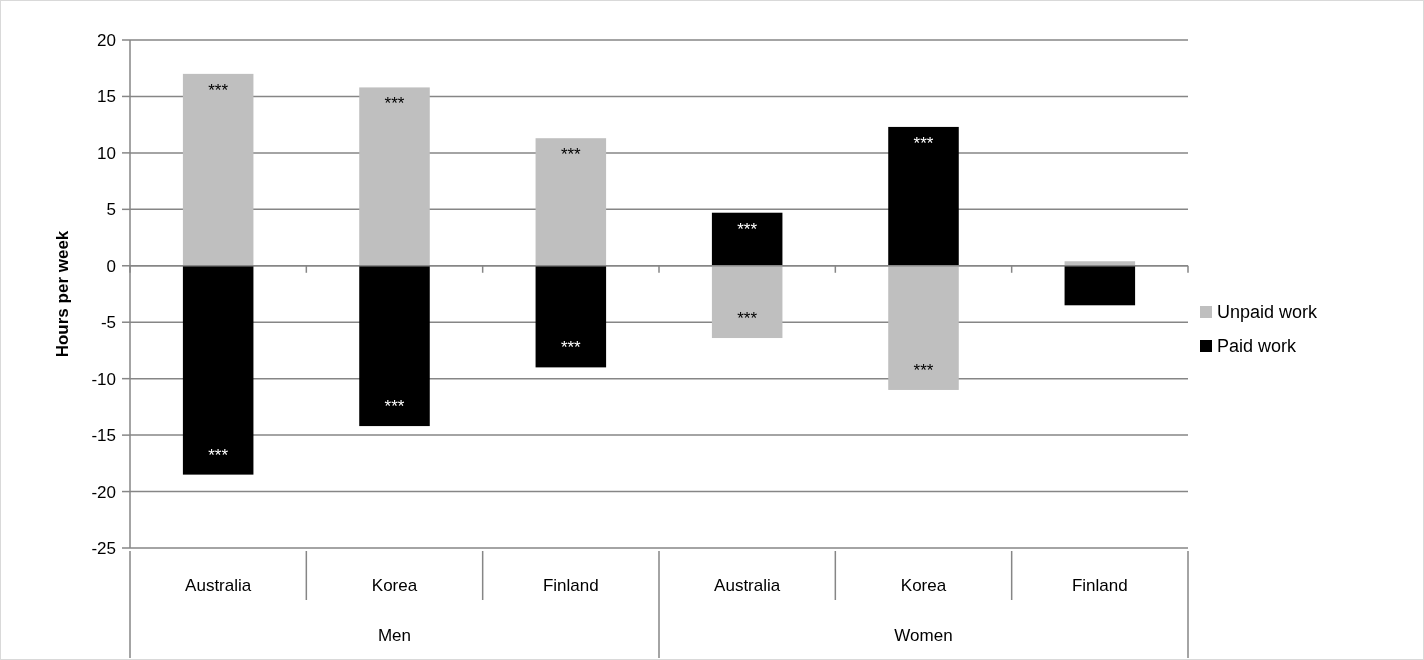 This screenshot has width=1424, height=660. What do you see at coordinates (106, 97) in the screenshot?
I see `y-tick-label: 15` at bounding box center [106, 97].